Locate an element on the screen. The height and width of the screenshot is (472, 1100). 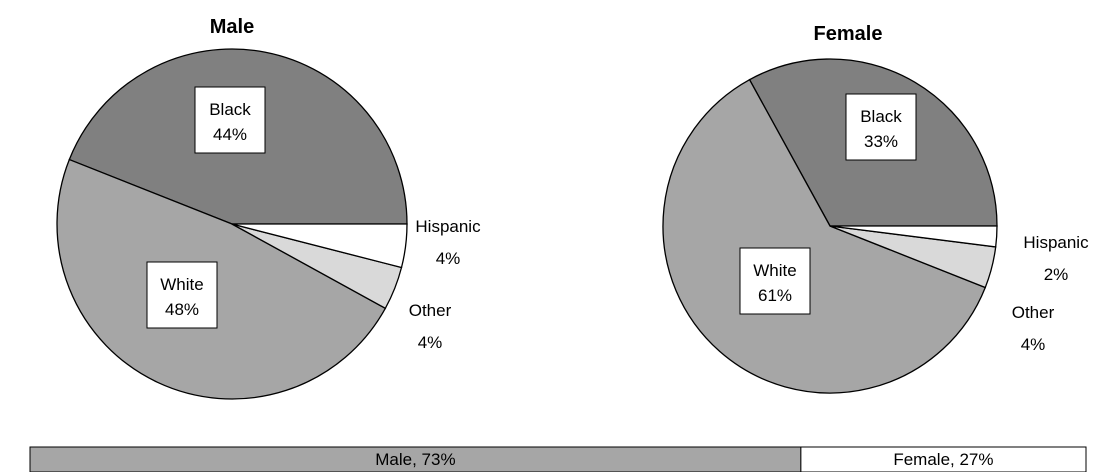
category-label-male-white: White is located at coordinates (181, 284).